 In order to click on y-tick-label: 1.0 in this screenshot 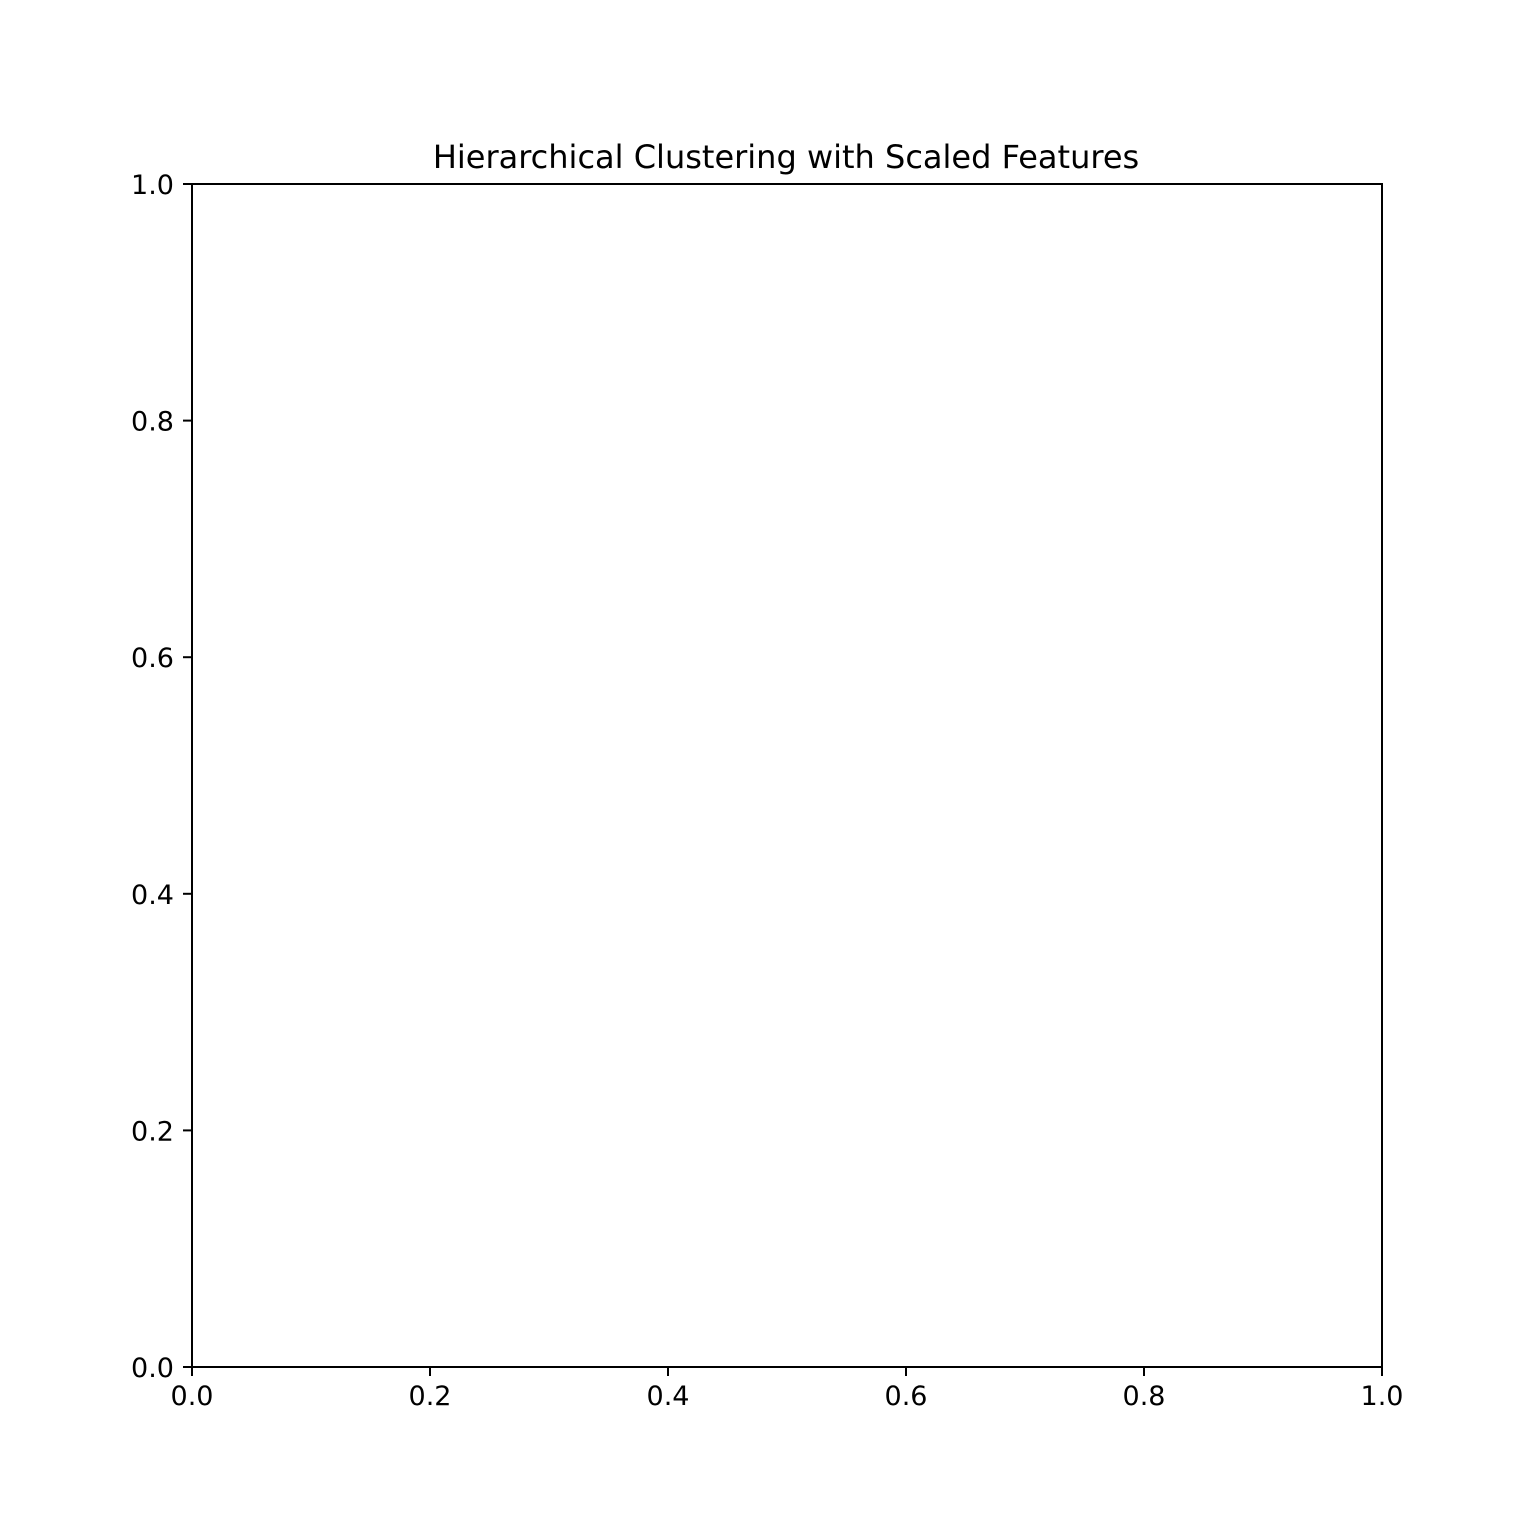, I will do `click(152, 185)`.